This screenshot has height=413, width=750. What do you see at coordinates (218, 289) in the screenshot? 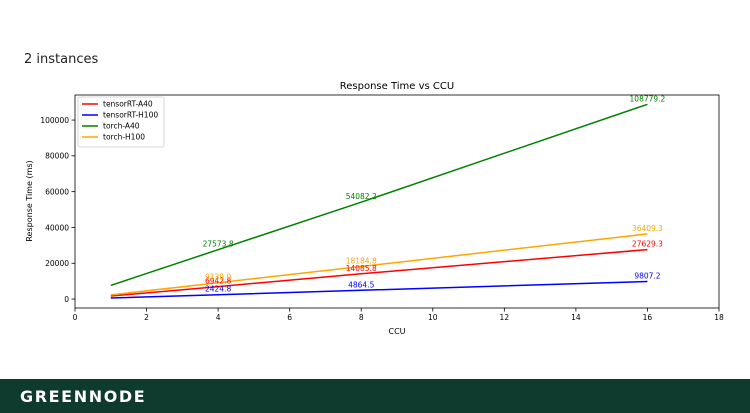
I see `data-label: 2424.8` at bounding box center [218, 289].